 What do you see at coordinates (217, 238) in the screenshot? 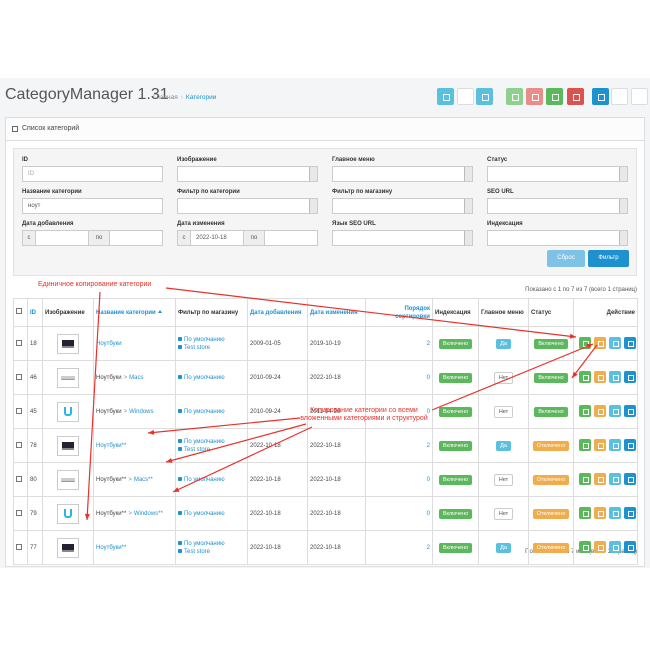
I see `date-input: 2022-10-18` at bounding box center [217, 238].